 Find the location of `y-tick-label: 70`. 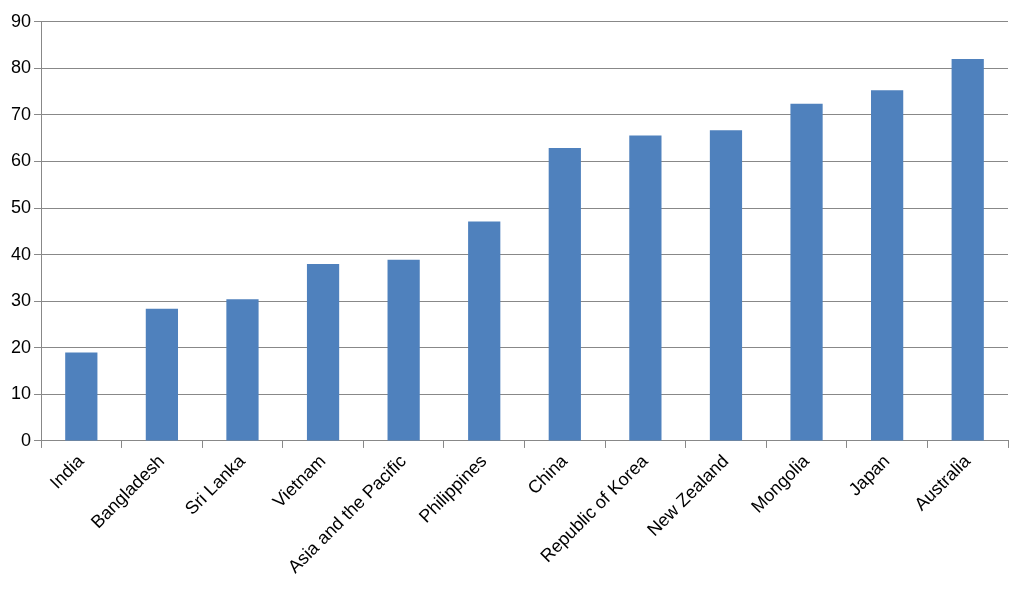

y-tick-label: 70 is located at coordinates (21, 113).